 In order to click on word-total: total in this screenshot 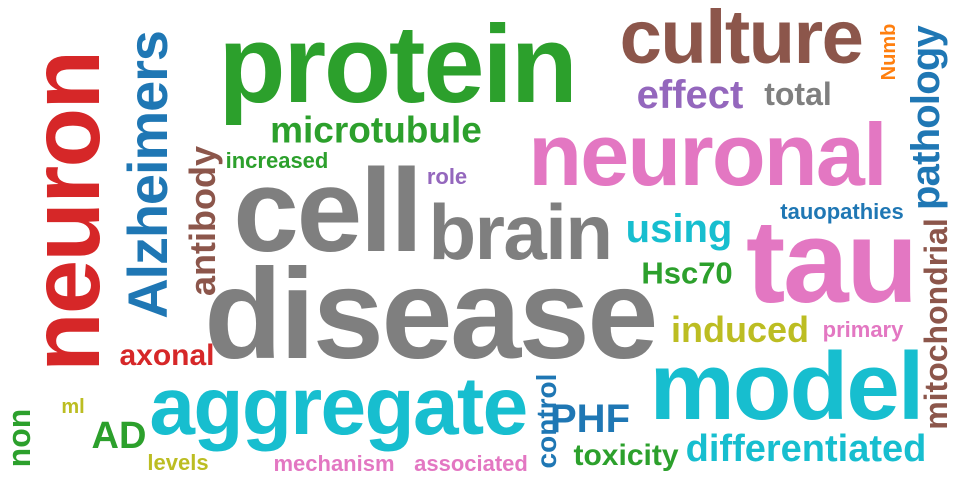, I will do `click(798, 94)`.